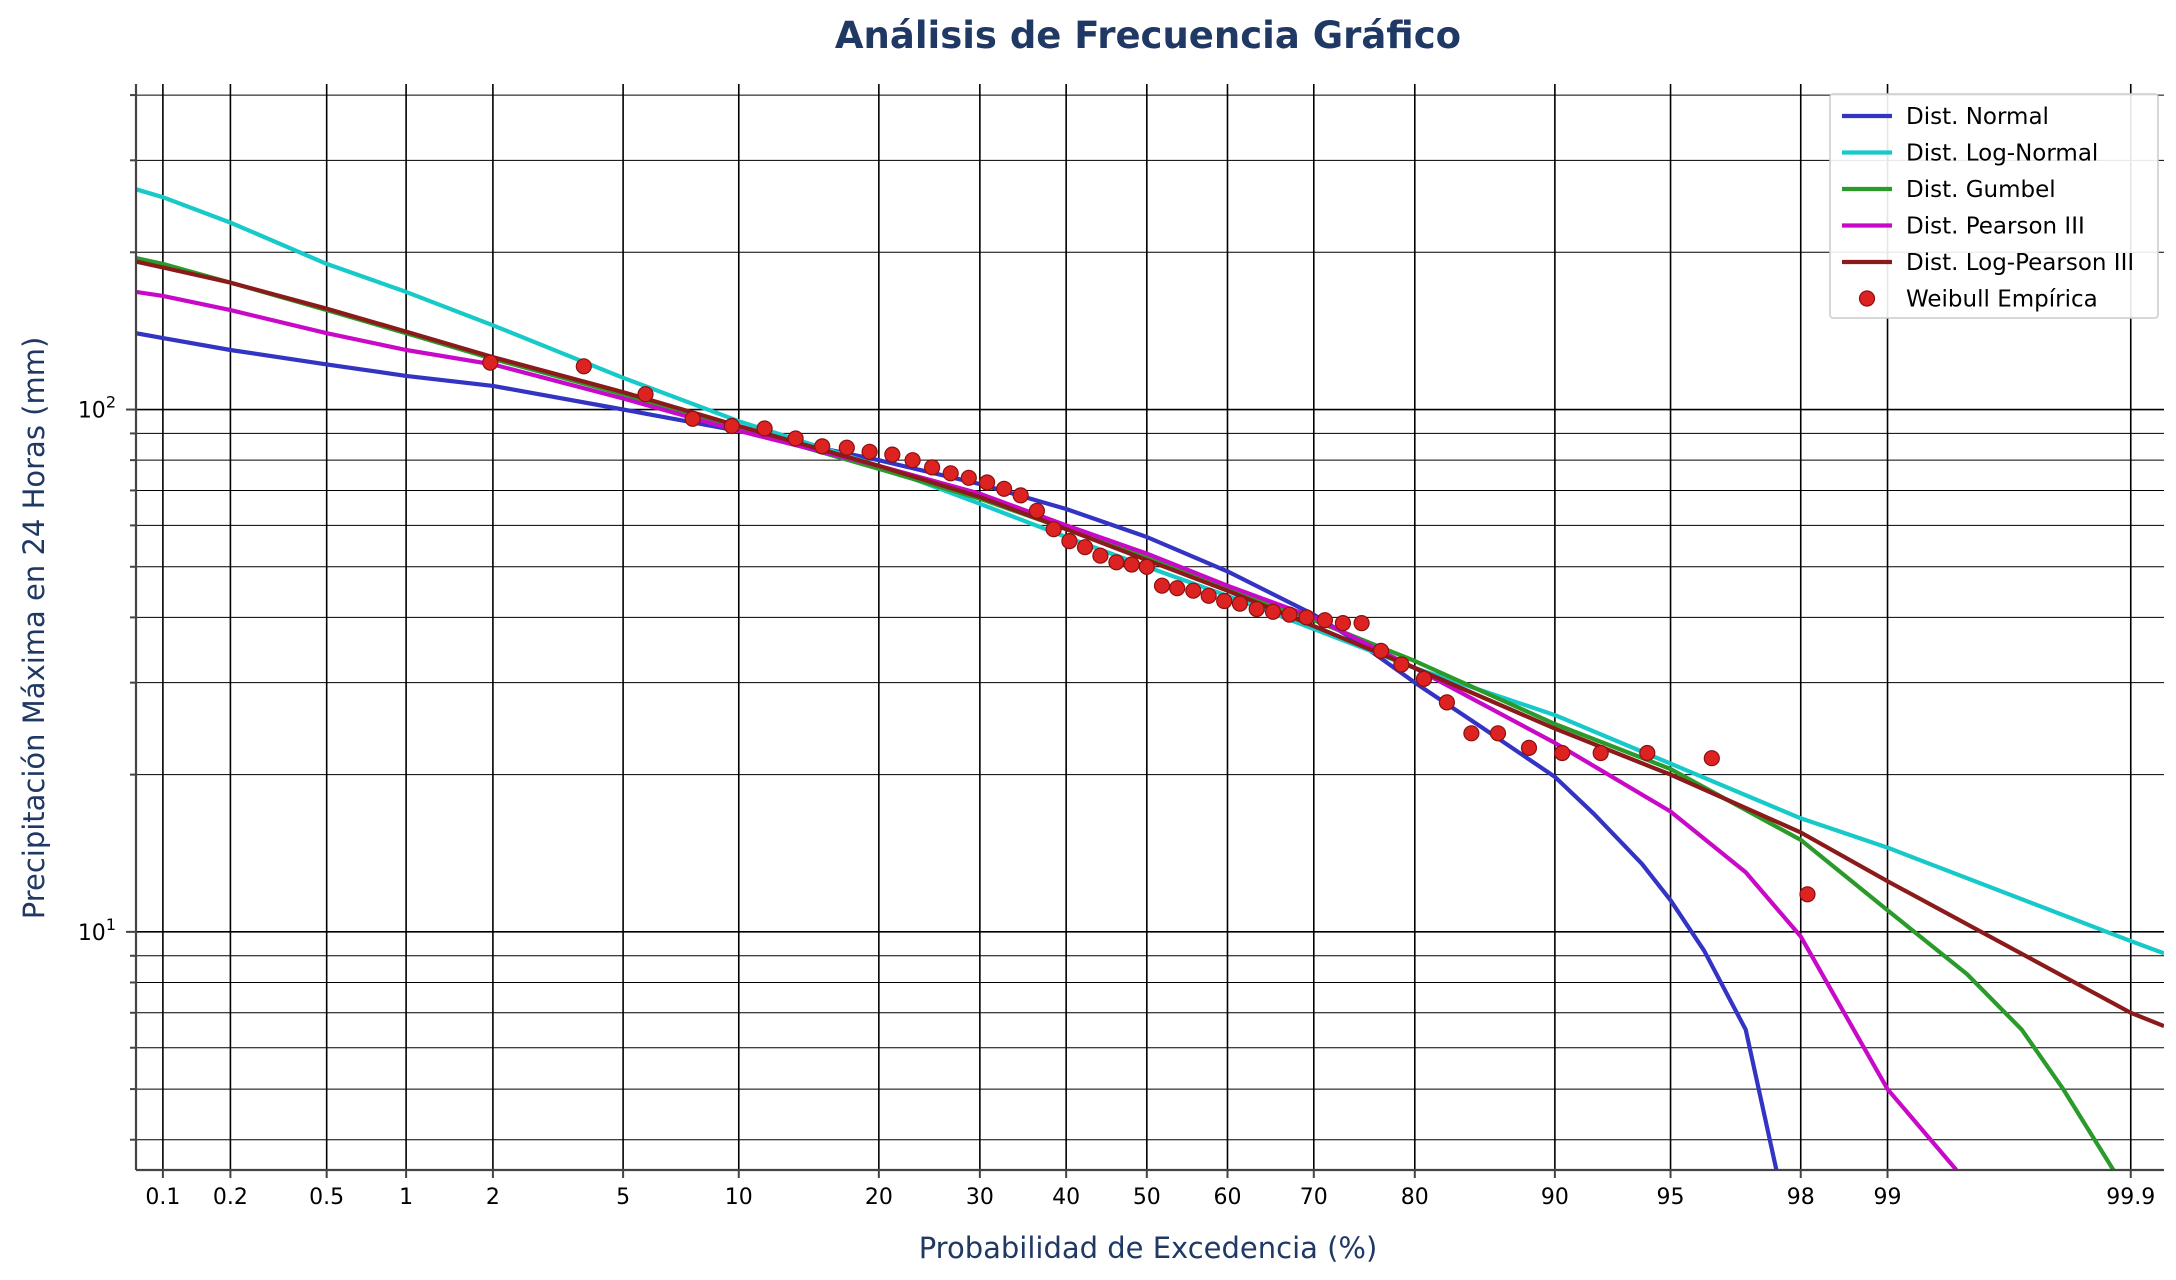 This screenshot has width=2176, height=1280. Describe the element at coordinates (1977, 117) in the screenshot. I see `legend-label: Dist. Normal` at that location.